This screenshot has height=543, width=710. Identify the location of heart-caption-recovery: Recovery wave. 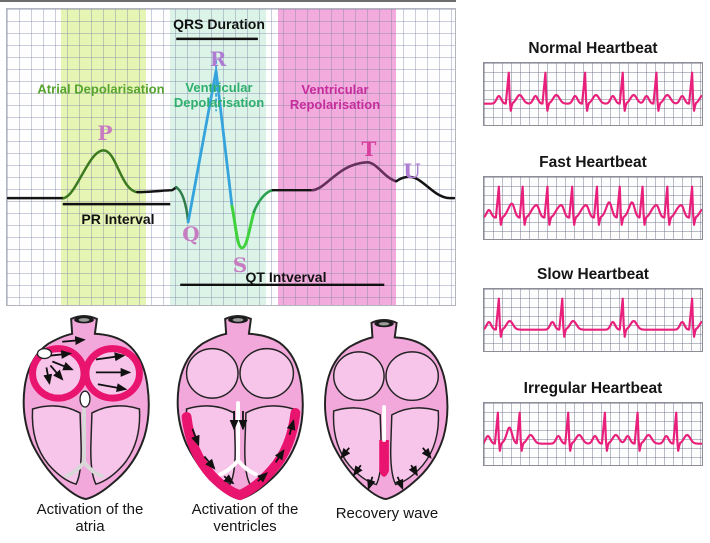
(387, 513).